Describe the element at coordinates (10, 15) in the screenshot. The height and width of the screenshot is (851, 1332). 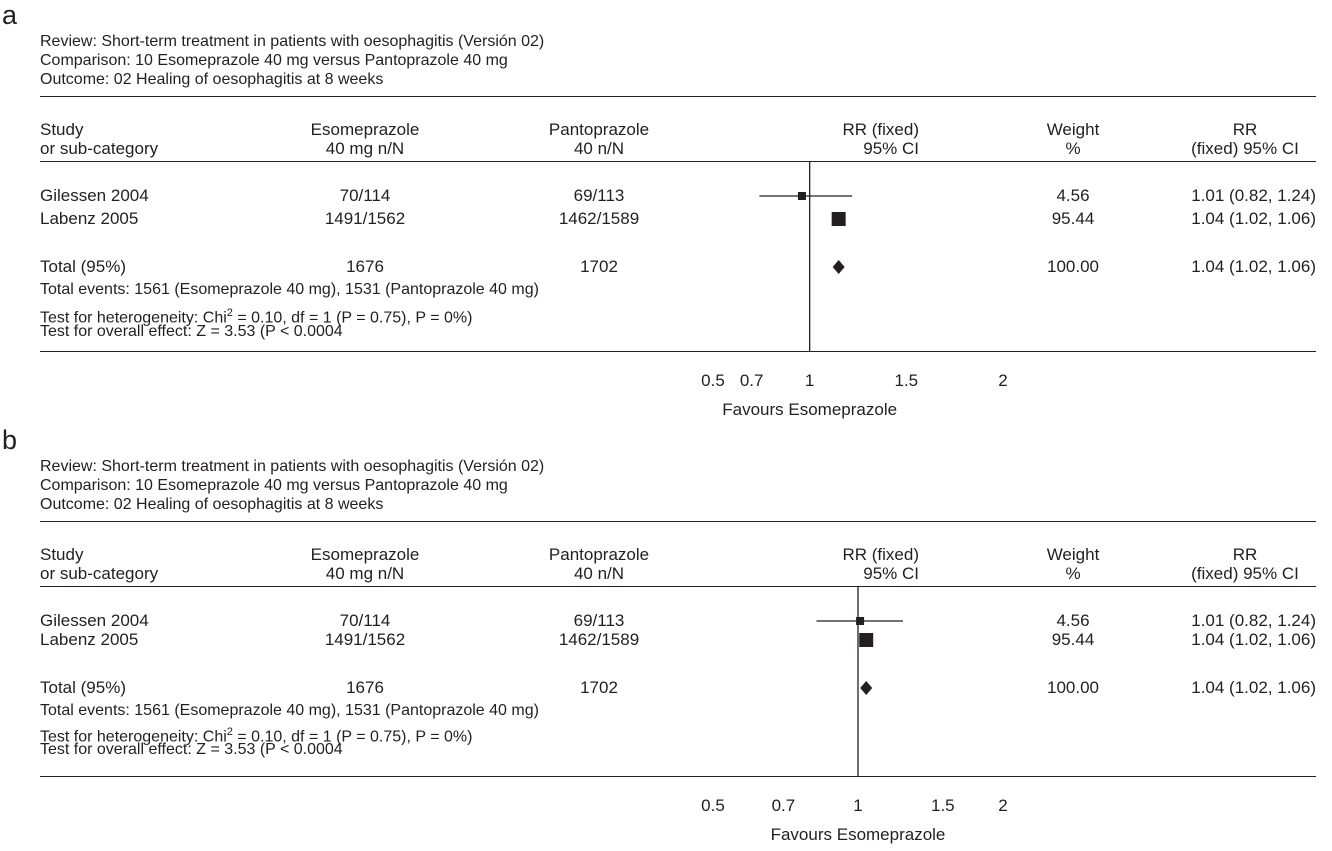
I see `panel-letter: a` at that location.